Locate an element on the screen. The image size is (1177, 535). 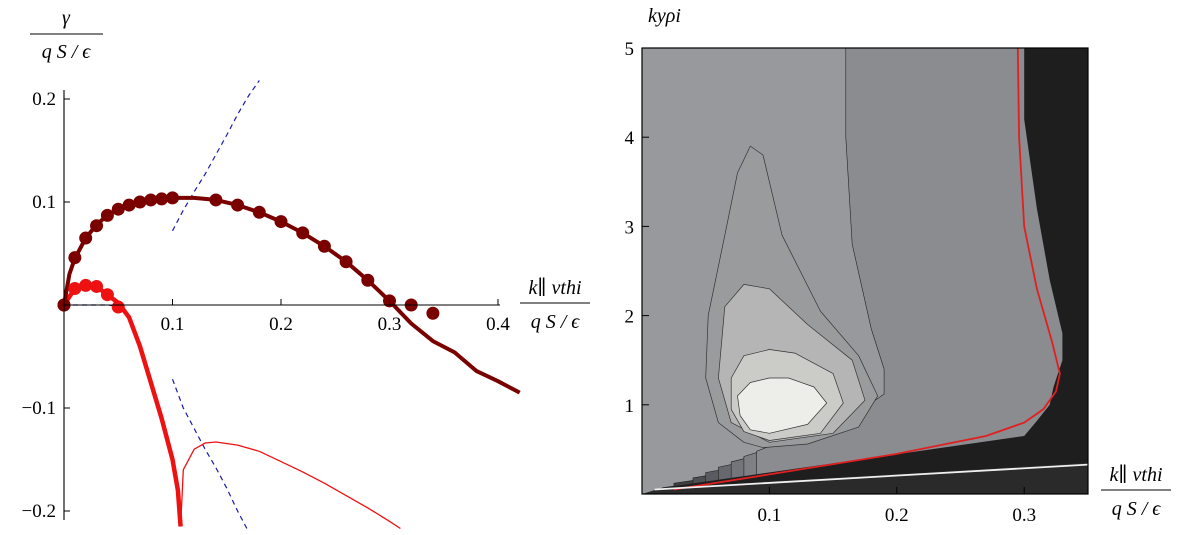
left-x-tick-label: 0.4 is located at coordinates (498, 324).